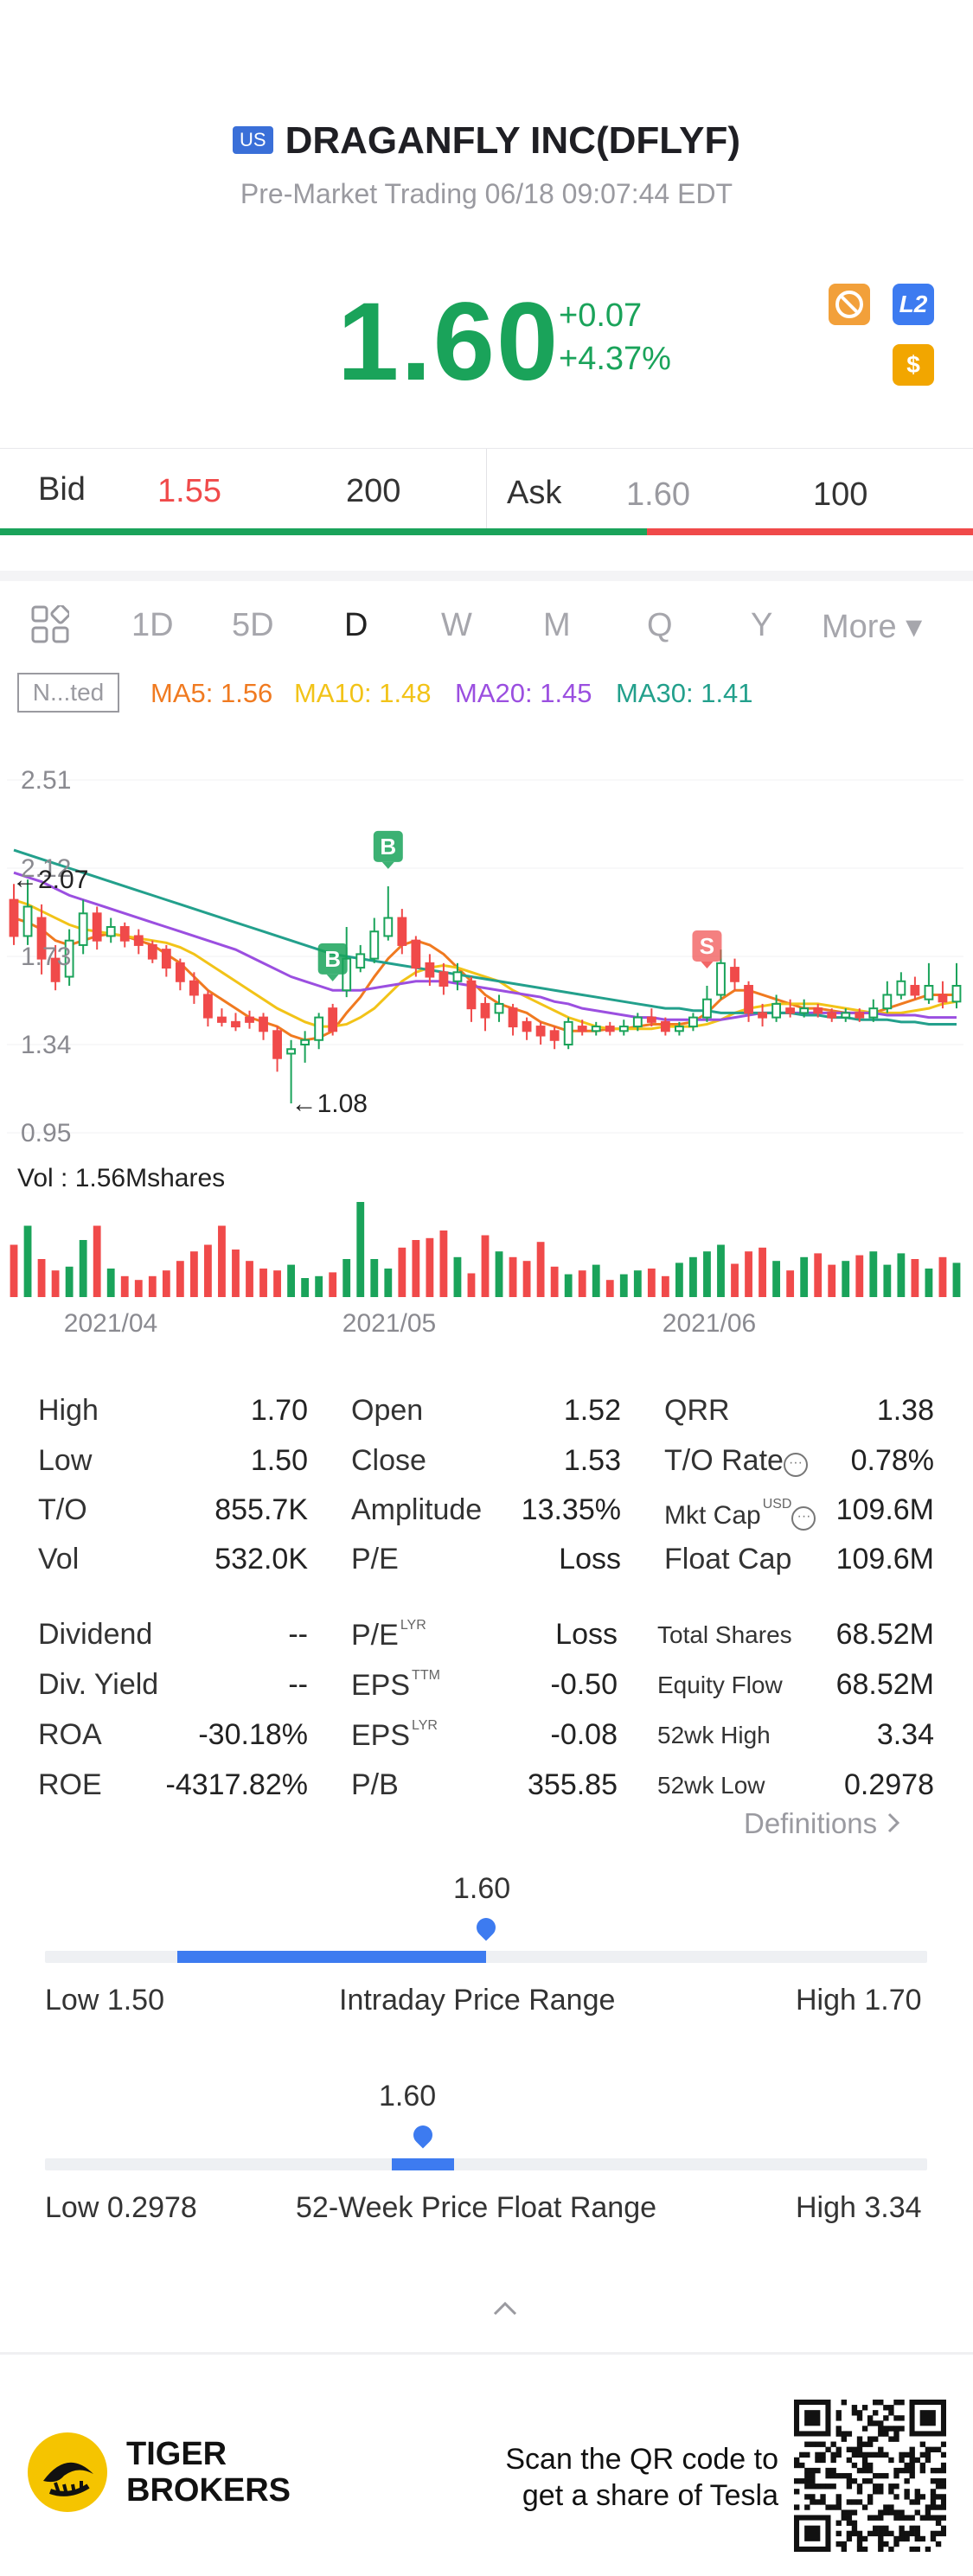  What do you see at coordinates (777, 1505) in the screenshot?
I see `currency-superscript: USD` at bounding box center [777, 1505].